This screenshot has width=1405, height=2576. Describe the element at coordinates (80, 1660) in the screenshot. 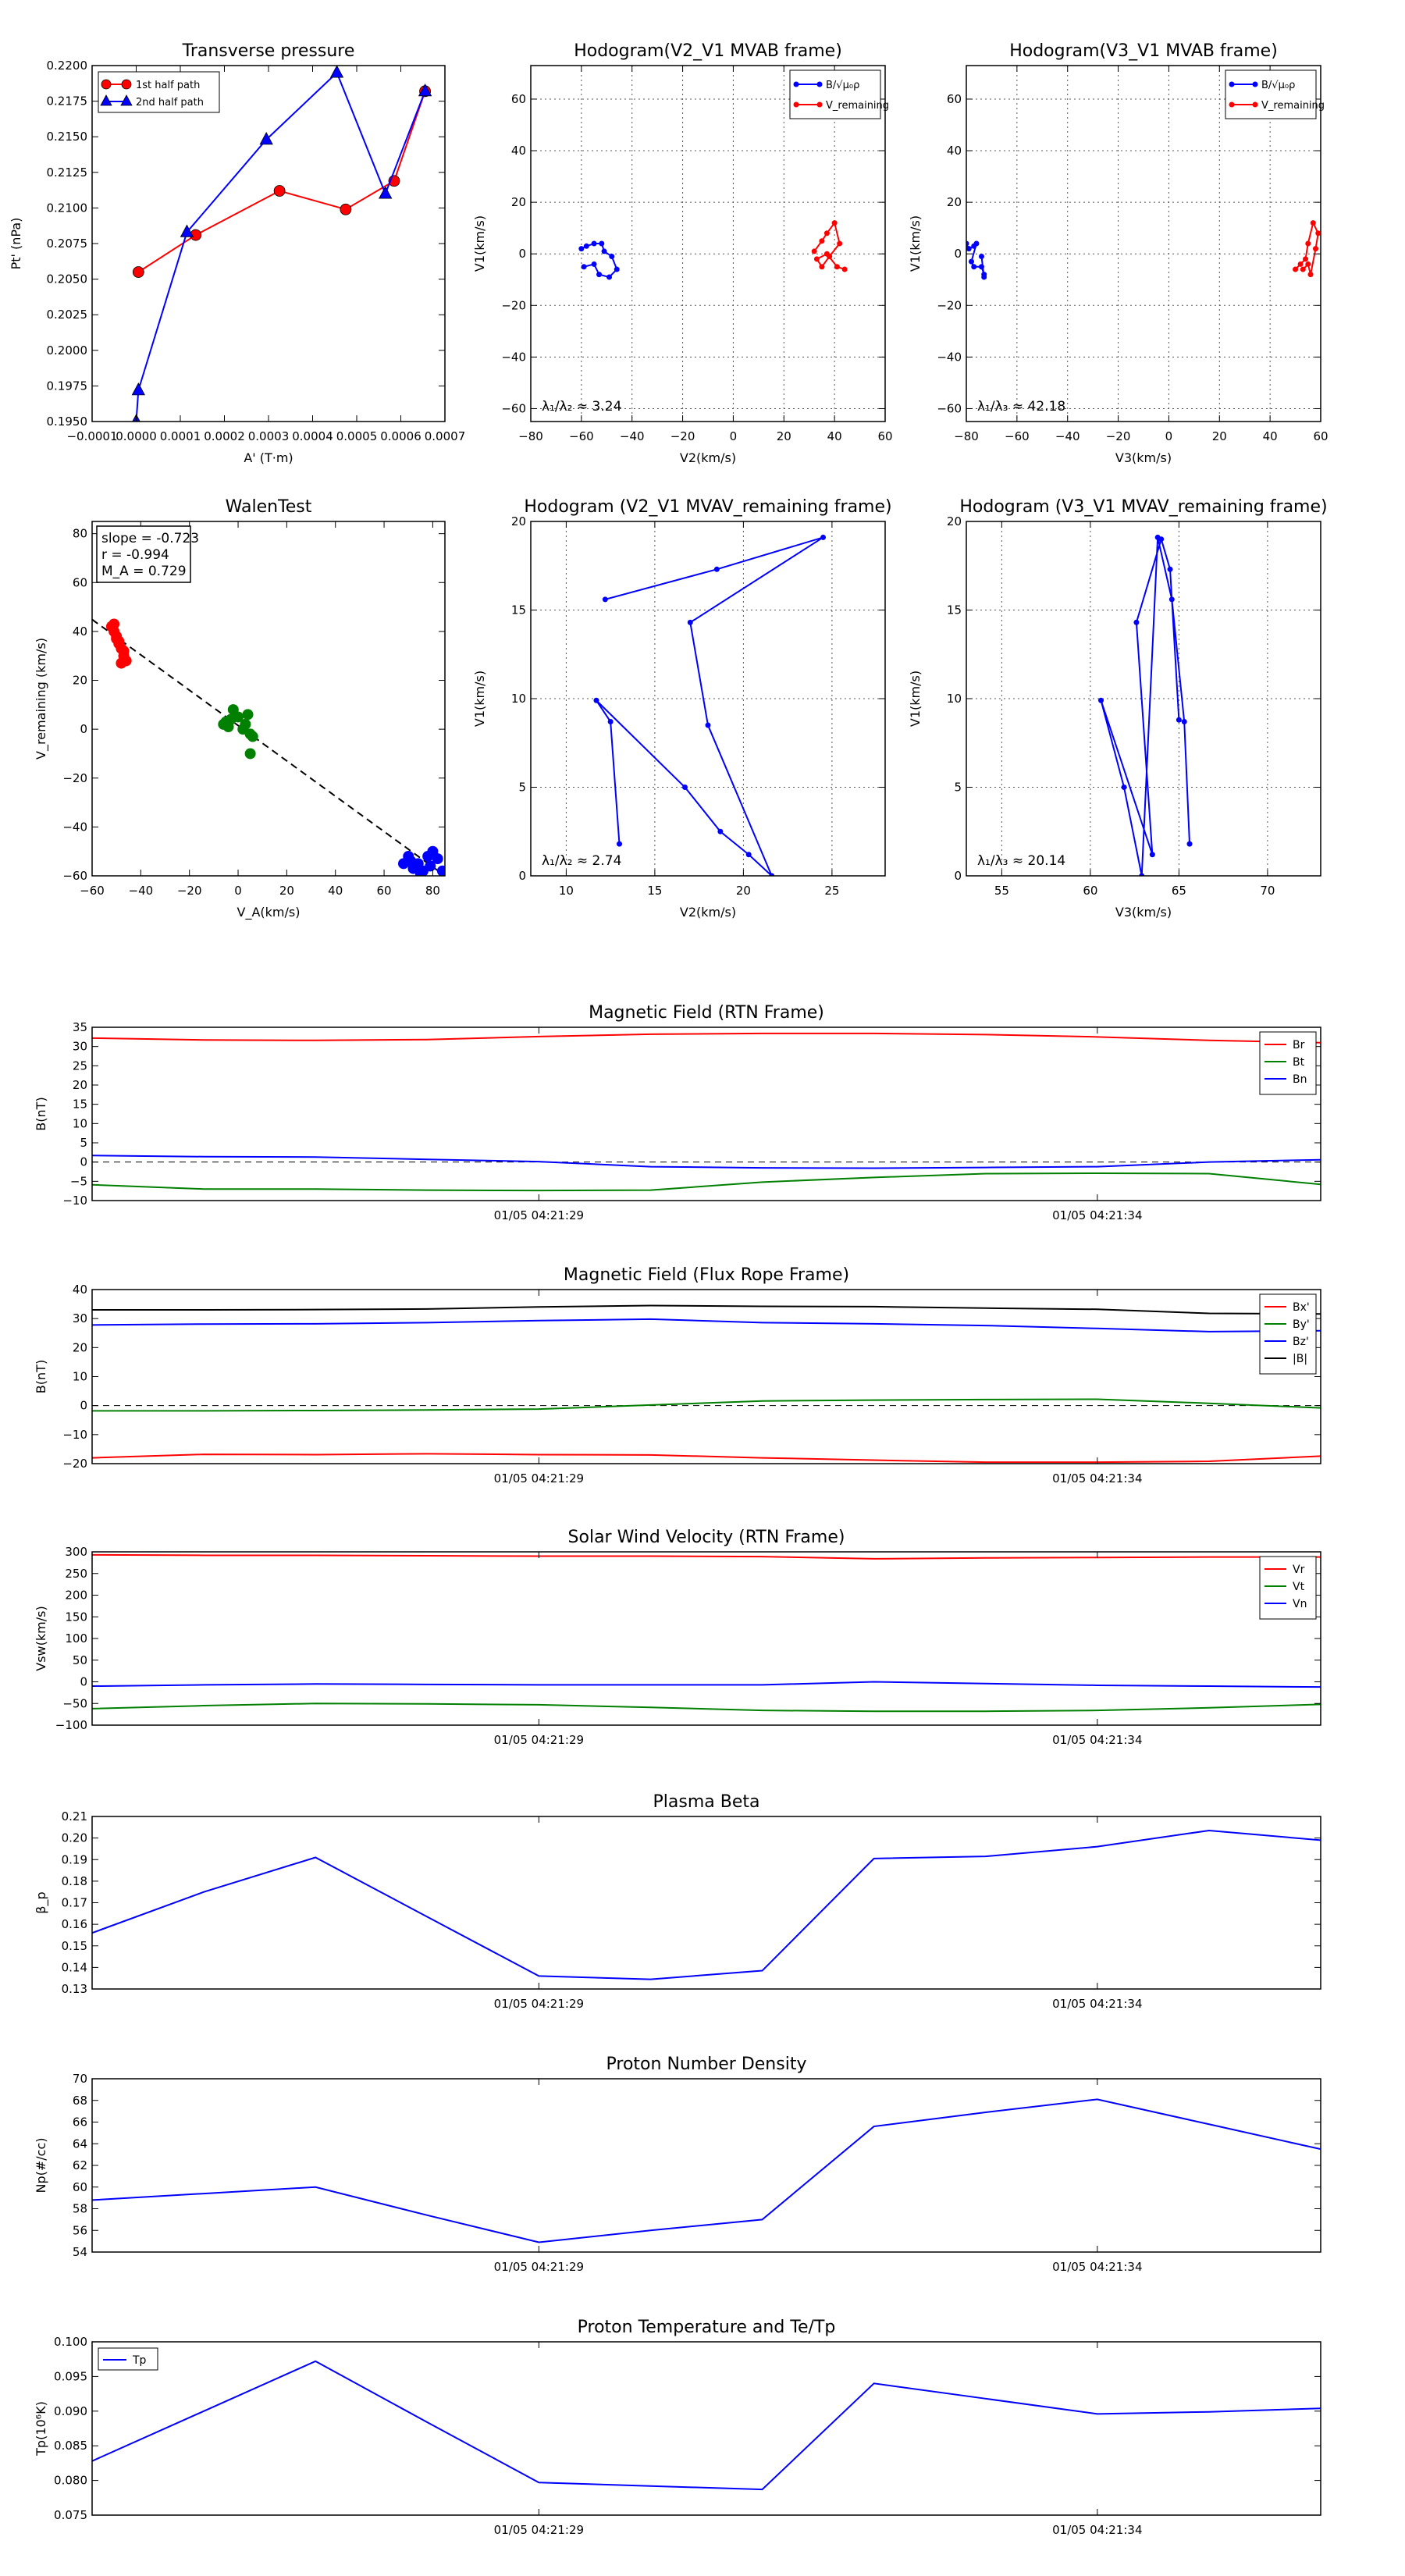

I see `y-tick-label: 50` at that location.